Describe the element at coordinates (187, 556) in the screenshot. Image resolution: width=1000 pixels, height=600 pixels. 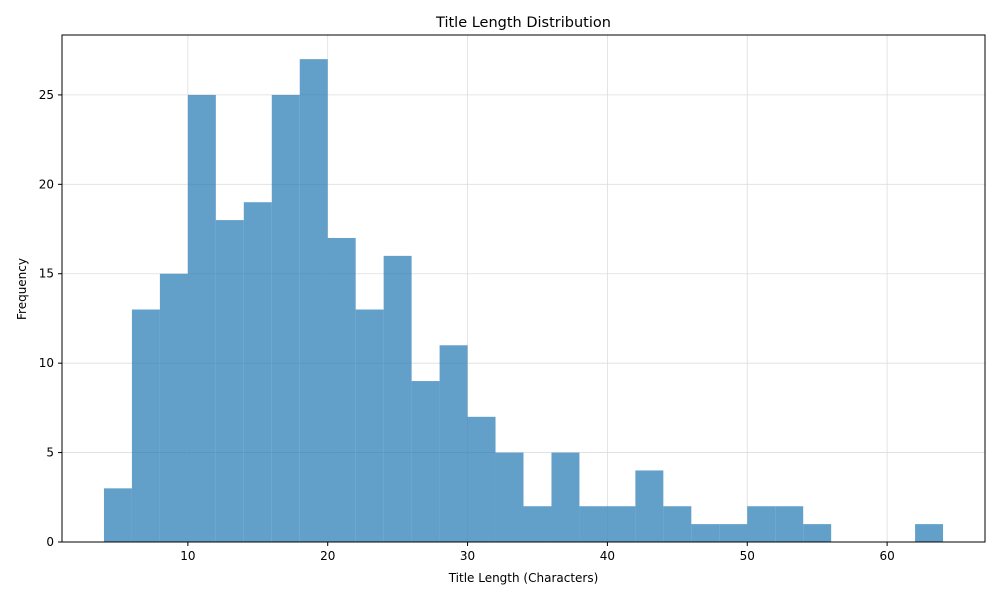
I see `x-tick-label: 10` at that location.